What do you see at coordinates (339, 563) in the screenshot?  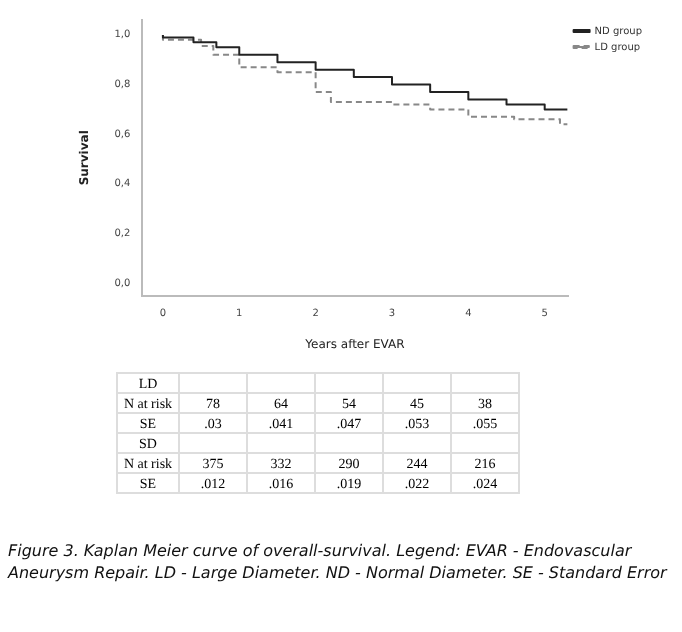 I see `caption: Figure 3. Kaplan Meier curve of overall-survival. Legend: EVAR - Endovascular Aneurysm Repair. LD - Large Diameter. ND - Normal Diameter. SE - Standard Error` at bounding box center [339, 563].